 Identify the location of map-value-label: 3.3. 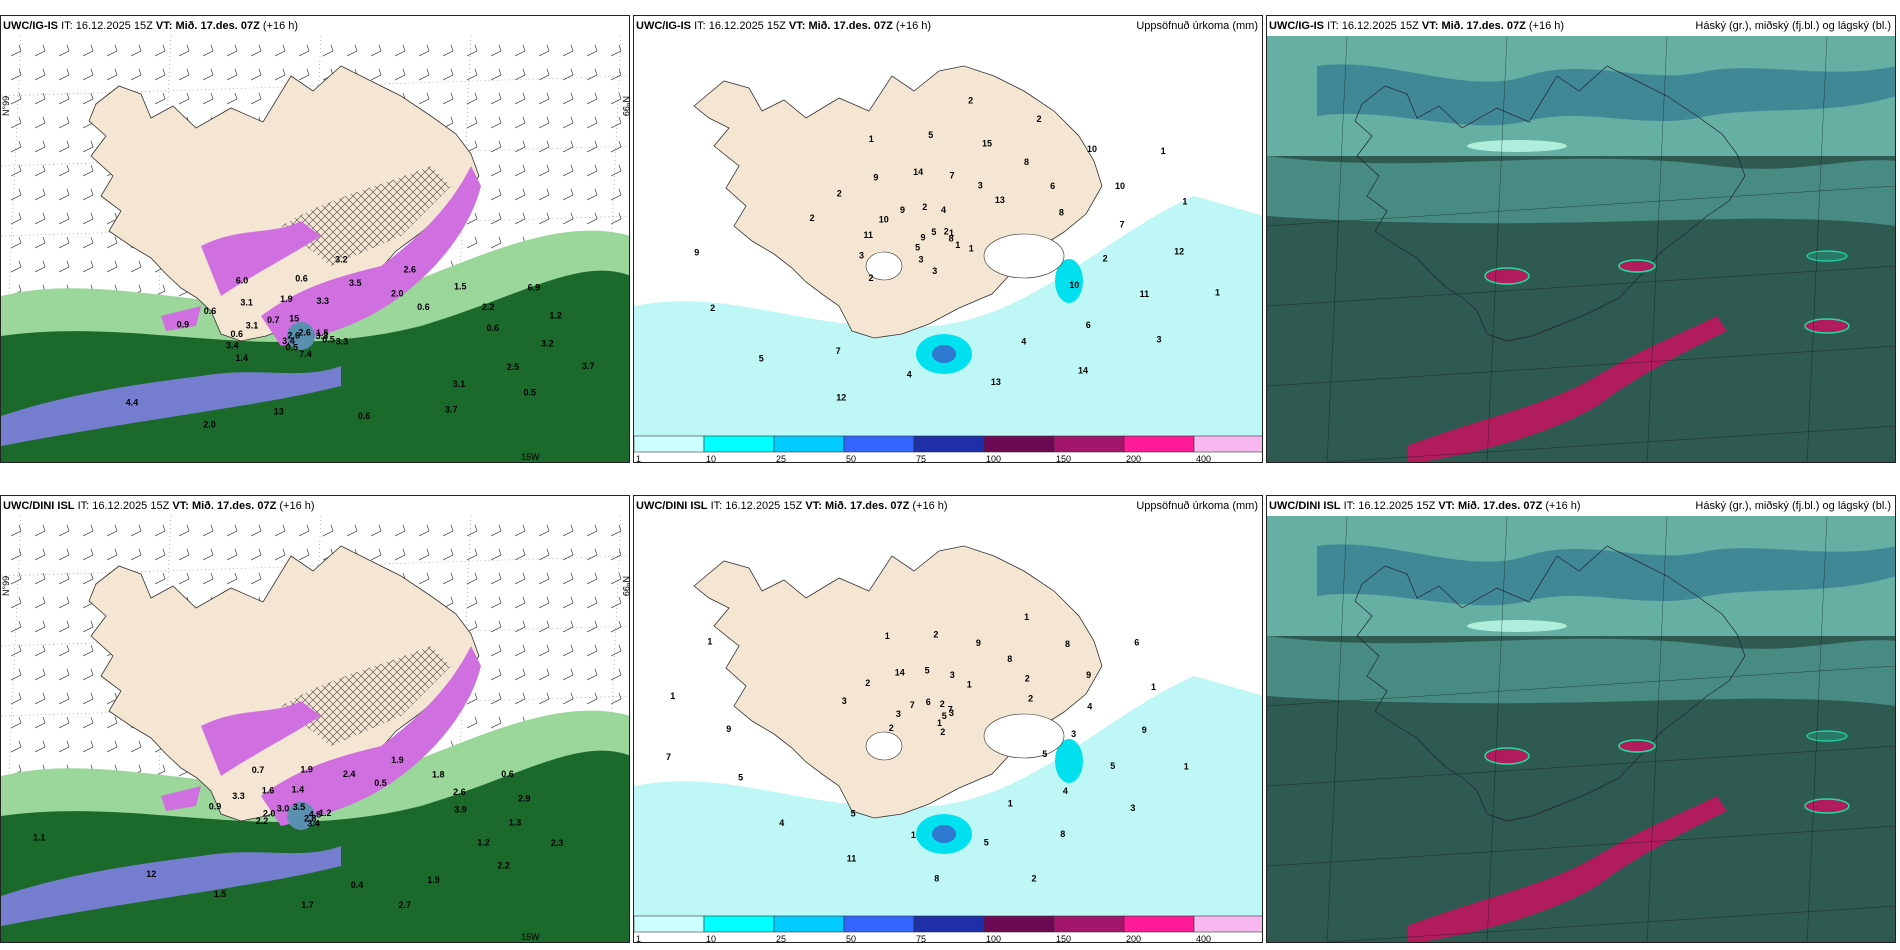
(342, 342).